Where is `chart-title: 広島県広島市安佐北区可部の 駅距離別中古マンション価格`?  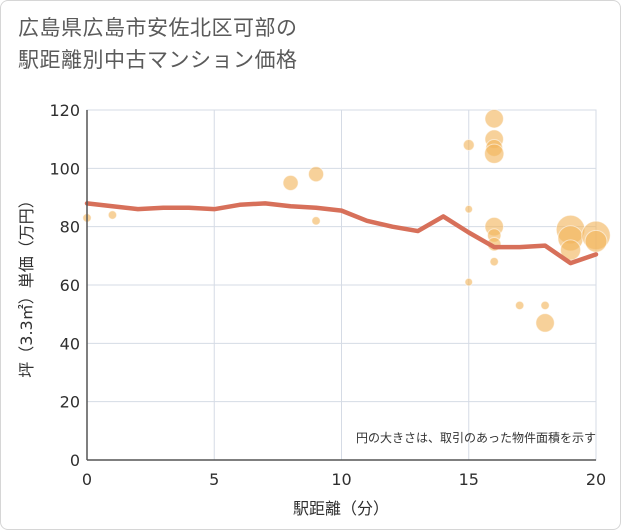 chart-title: 広島県広島市安佐北区可部の 駅距離別中古マンション価格 is located at coordinates (158, 44).